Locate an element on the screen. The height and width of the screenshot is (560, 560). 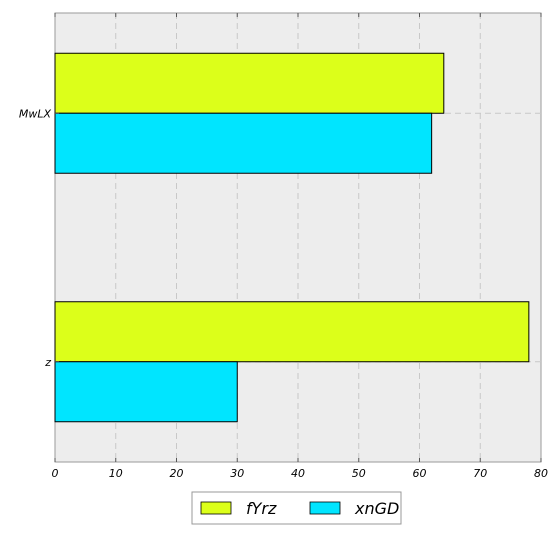
legend: fYrz xnGD is located at coordinates (296, 508).